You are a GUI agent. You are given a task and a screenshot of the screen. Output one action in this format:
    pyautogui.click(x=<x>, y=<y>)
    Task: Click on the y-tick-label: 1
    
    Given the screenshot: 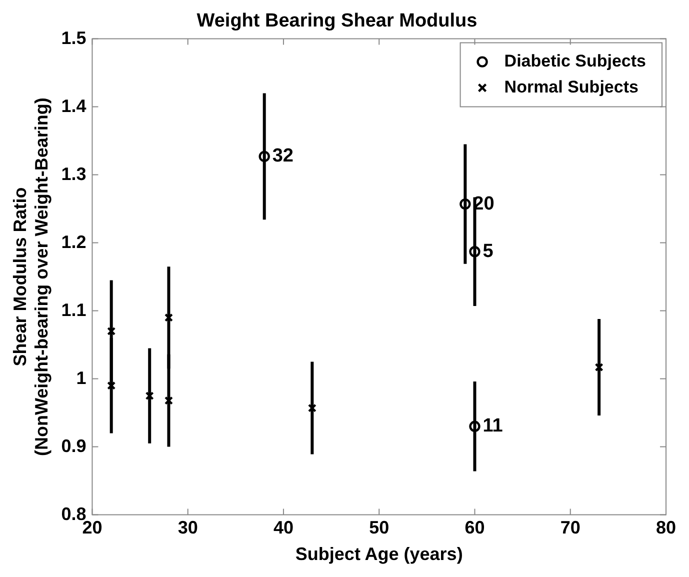 What is the action you would take?
    pyautogui.click(x=81, y=378)
    